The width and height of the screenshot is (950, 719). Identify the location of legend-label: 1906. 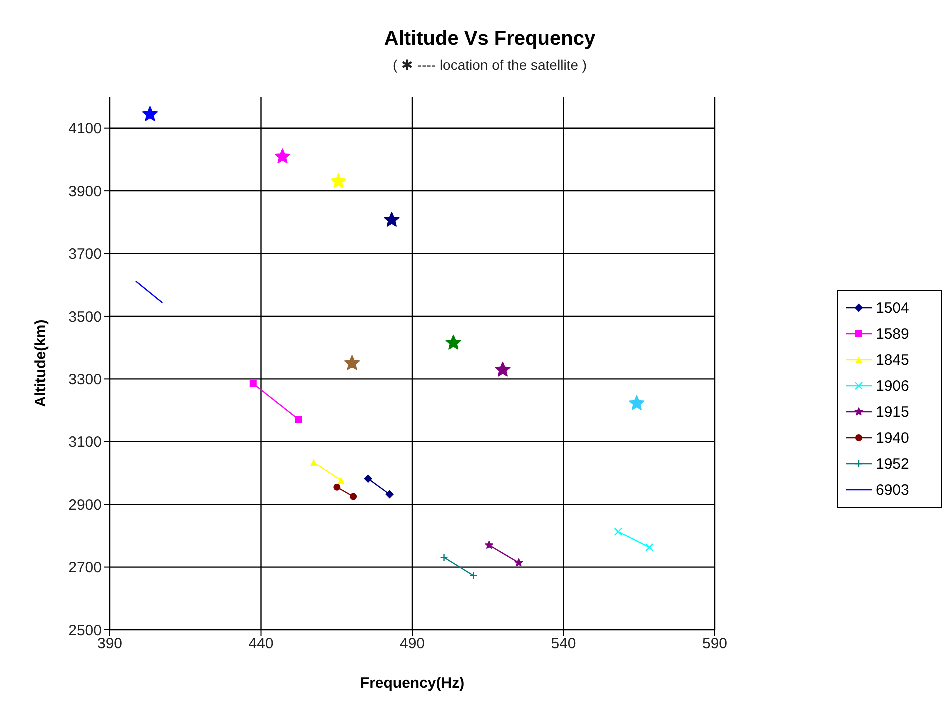
(893, 386).